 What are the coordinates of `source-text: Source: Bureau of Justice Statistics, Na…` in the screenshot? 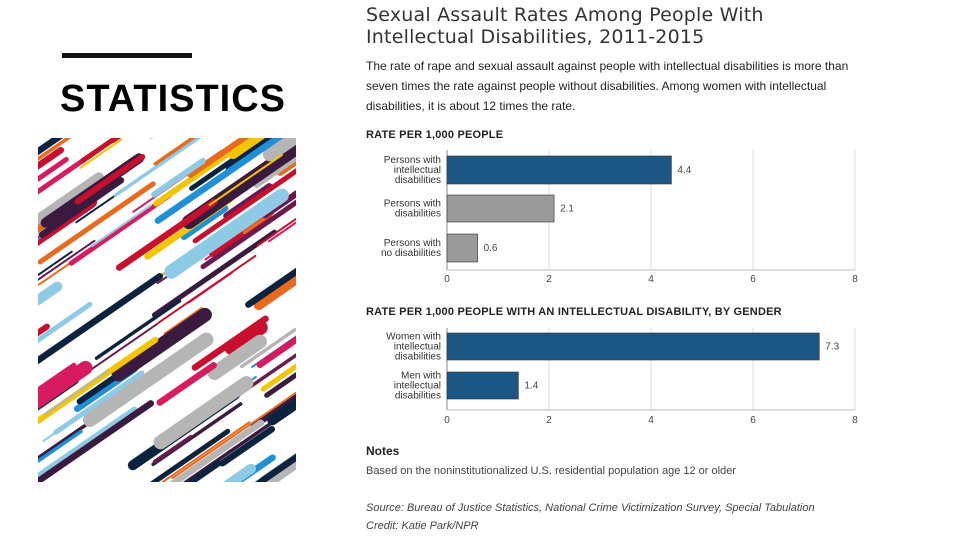 It's located at (590, 508).